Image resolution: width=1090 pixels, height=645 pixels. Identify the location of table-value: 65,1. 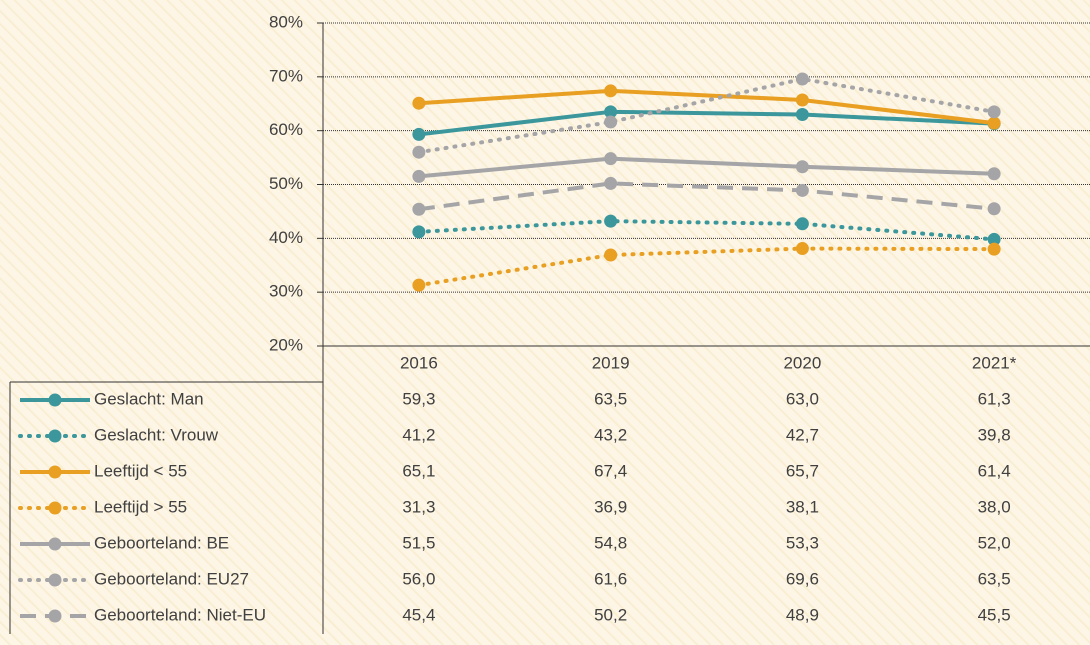
(418, 470).